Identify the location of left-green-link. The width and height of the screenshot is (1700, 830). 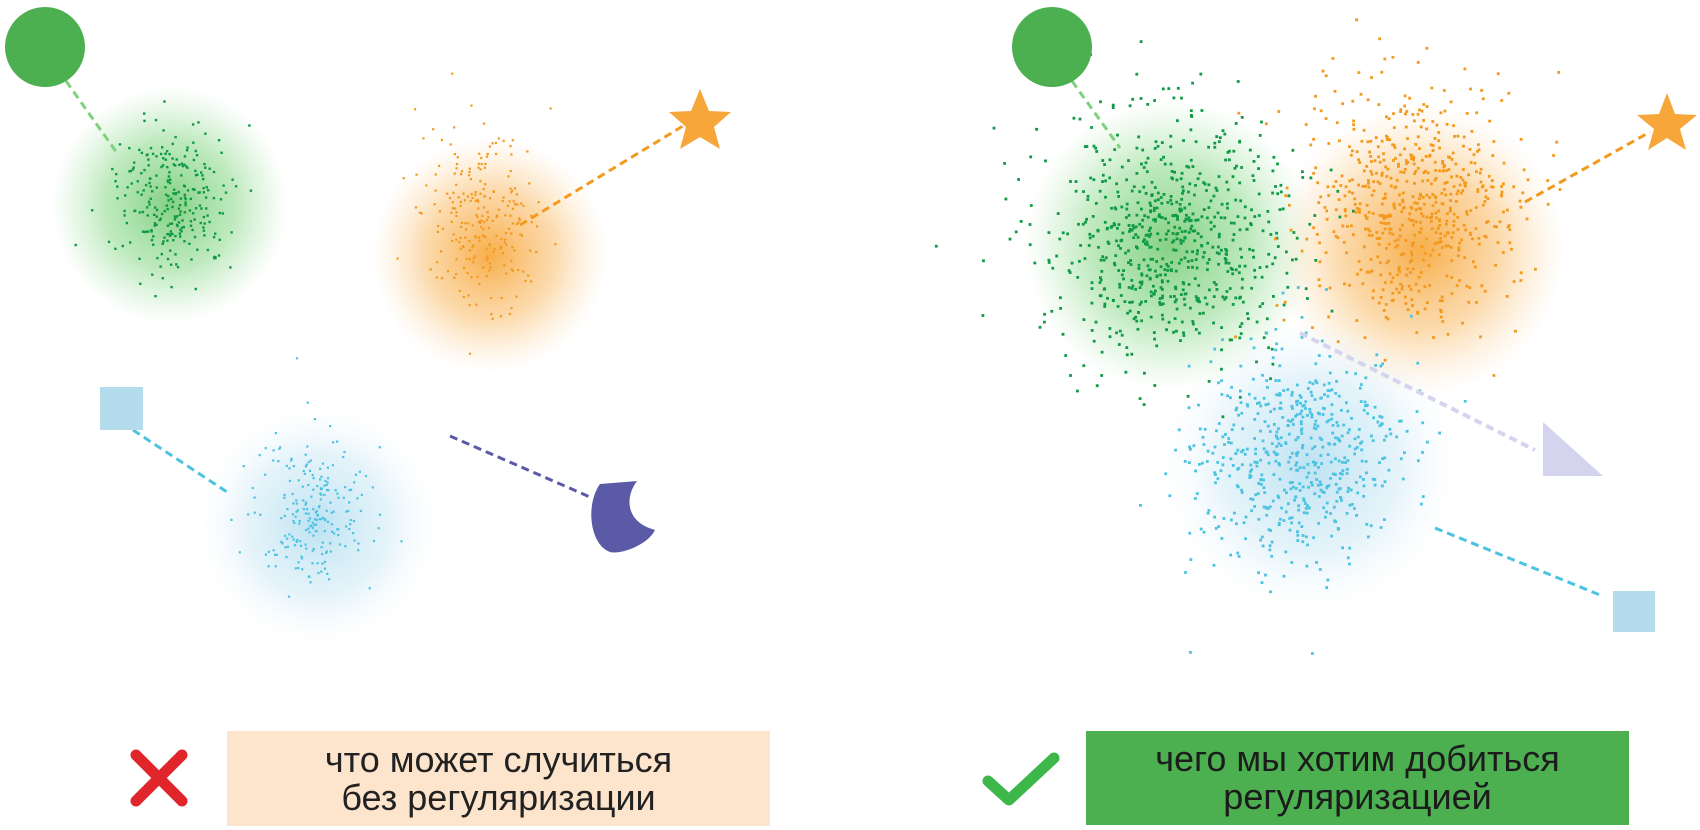
(91, 117).